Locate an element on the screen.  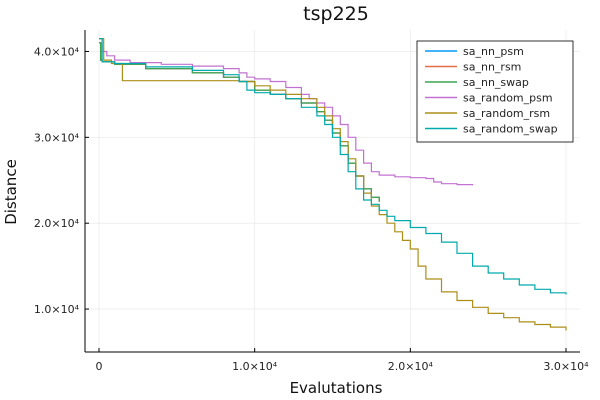
legend-box is located at coordinates (495, 91).